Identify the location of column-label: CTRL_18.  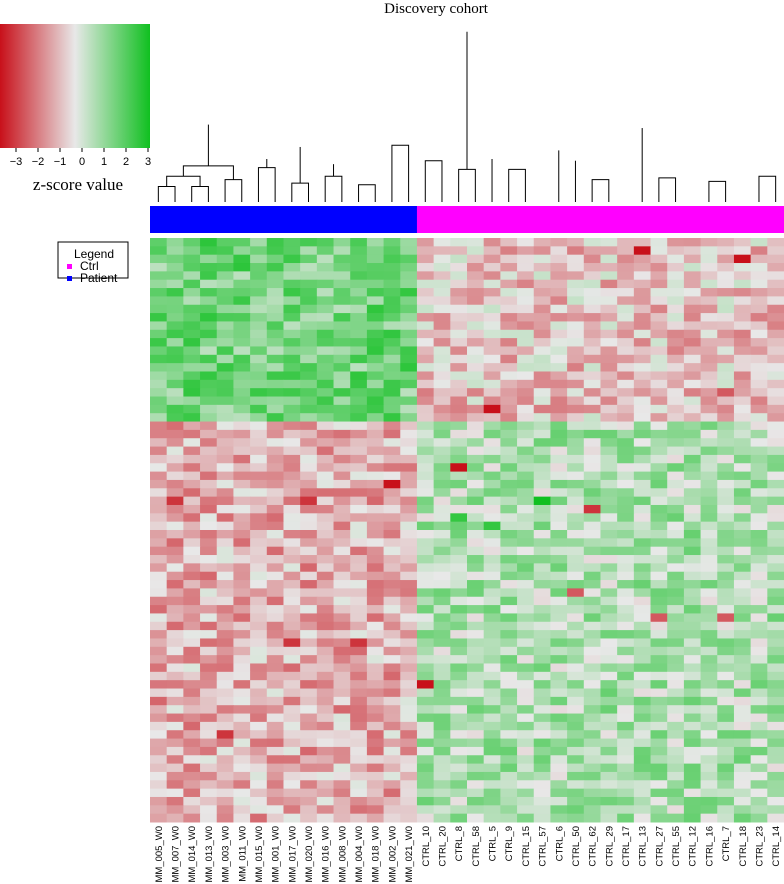
(743, 846).